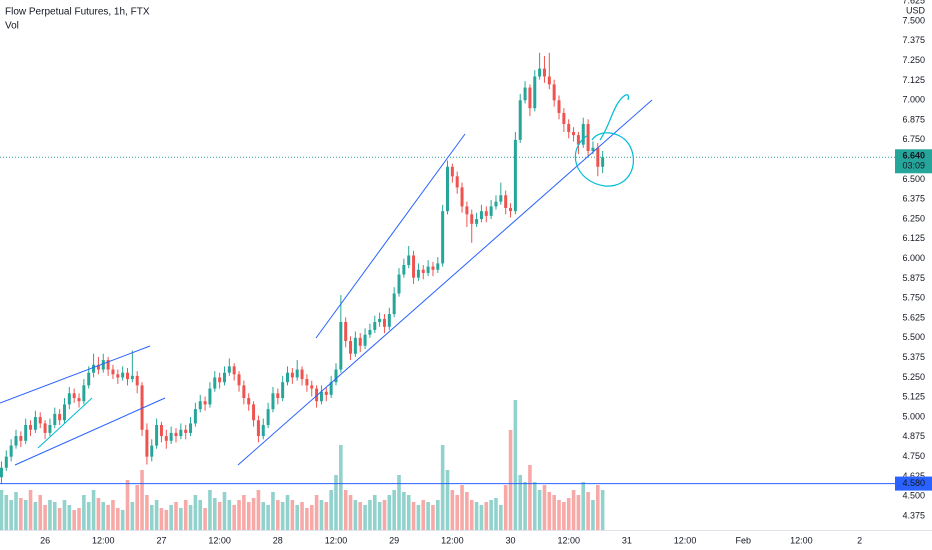 The image size is (932, 550). Describe the element at coordinates (913, 456) in the screenshot. I see `y-tick-label: 4.750` at that location.